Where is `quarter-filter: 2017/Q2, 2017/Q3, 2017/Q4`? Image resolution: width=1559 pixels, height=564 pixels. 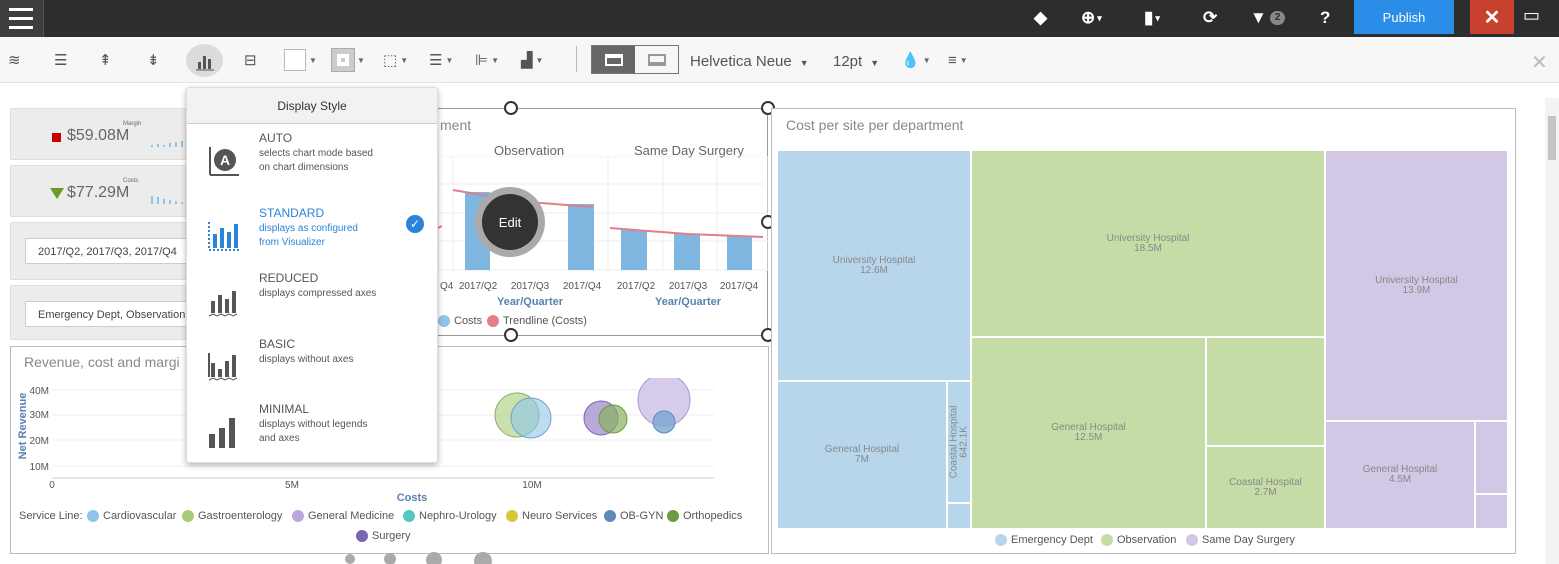 quarter-filter: 2017/Q2, 2017/Q3, 2017/Q4 is located at coordinates (106, 251).